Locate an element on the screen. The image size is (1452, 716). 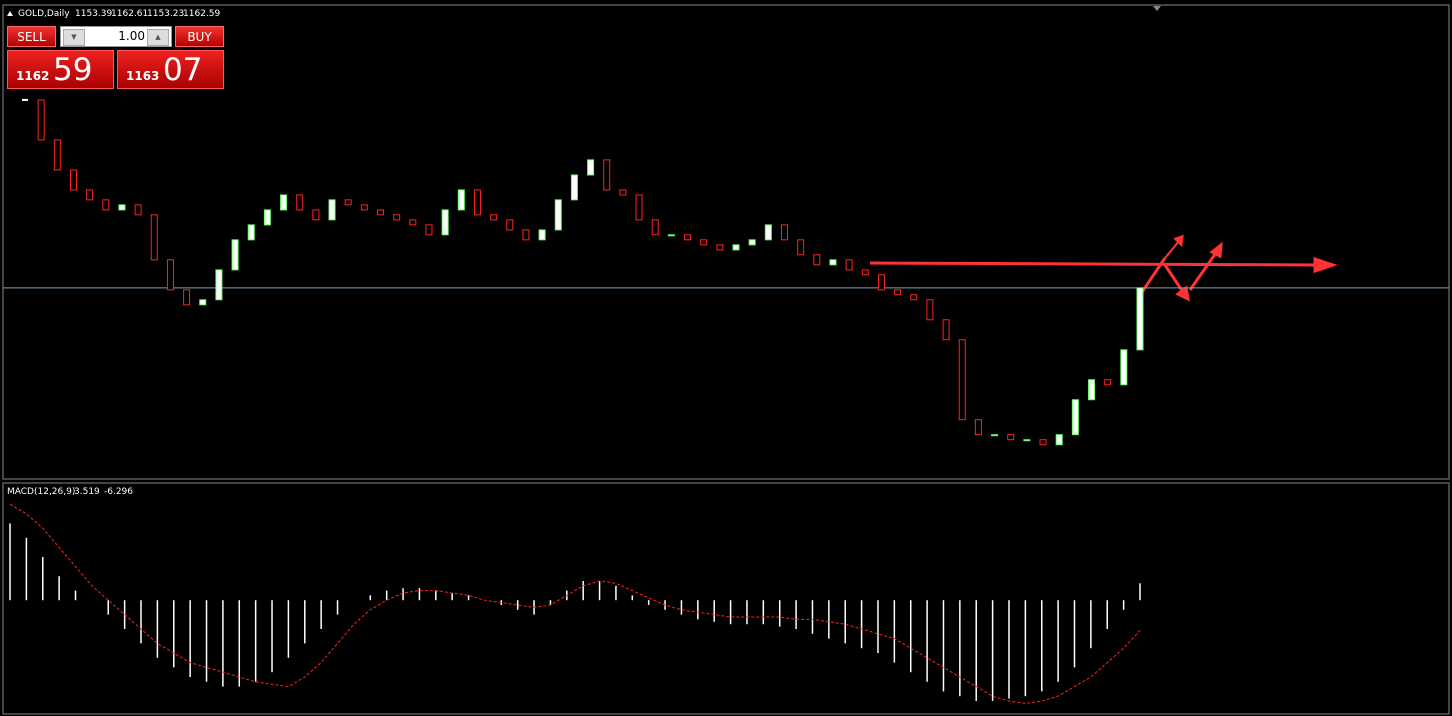
ohlc-high: 1162.61 is located at coordinates (129, 14).